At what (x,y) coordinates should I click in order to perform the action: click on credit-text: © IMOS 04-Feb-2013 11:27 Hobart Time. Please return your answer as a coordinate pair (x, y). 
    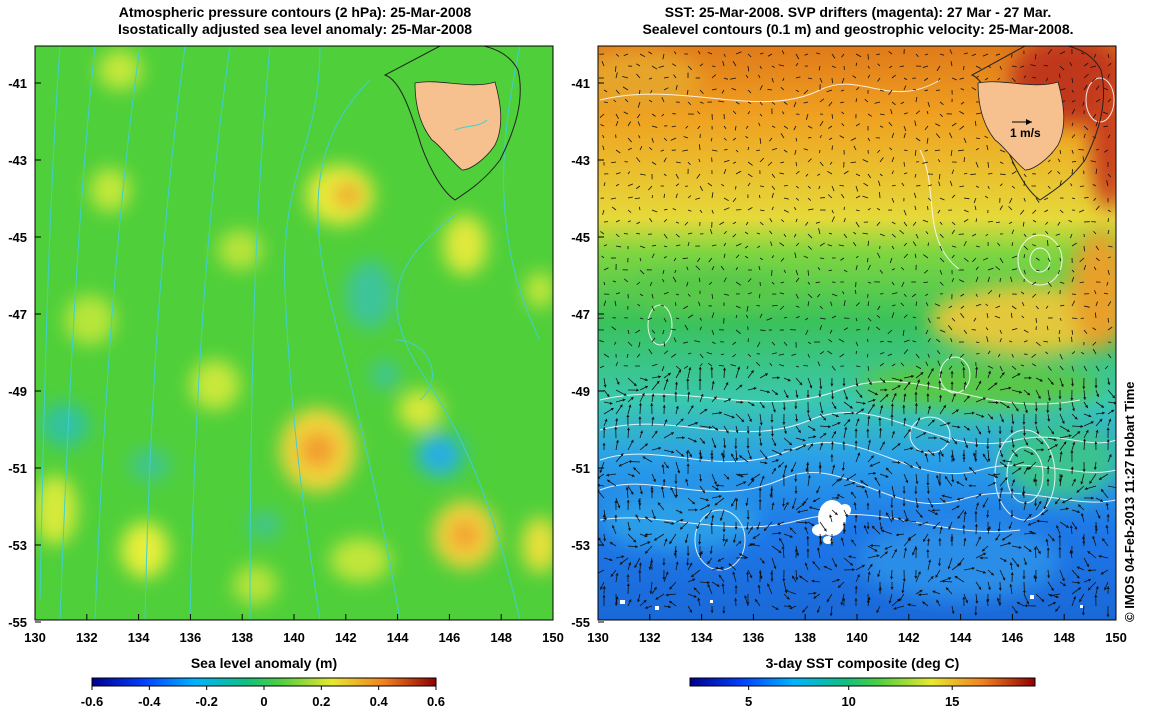
    Looking at the image, I should click on (1129, 501).